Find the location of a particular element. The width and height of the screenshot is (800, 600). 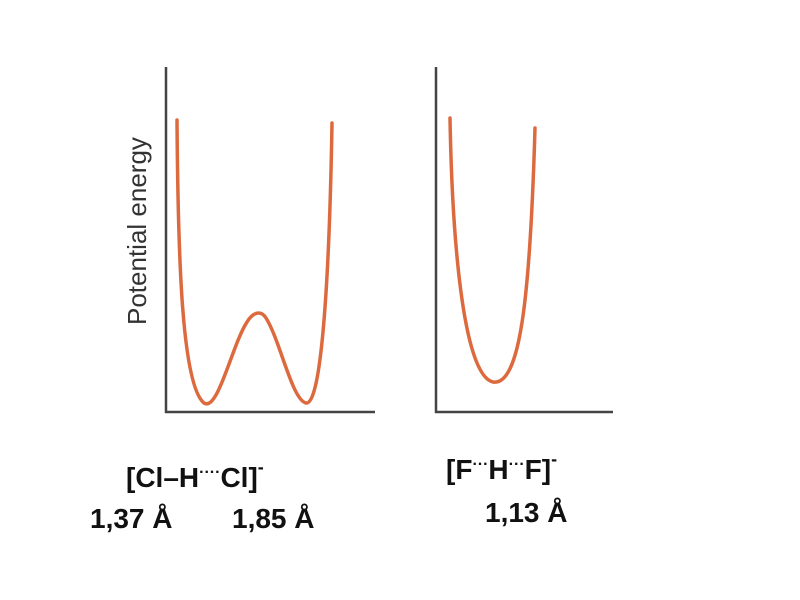

right-formula-charge: - is located at coordinates (554, 459).